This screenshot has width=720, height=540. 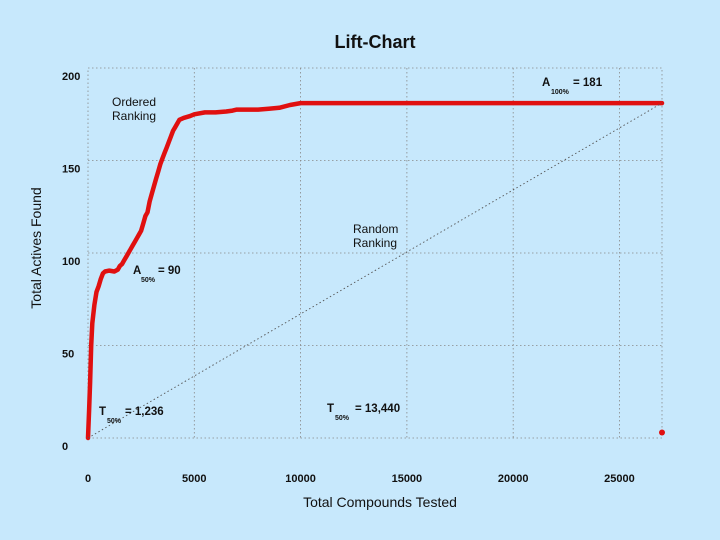 I want to click on x-tick-label: 0, so click(x=88, y=479).